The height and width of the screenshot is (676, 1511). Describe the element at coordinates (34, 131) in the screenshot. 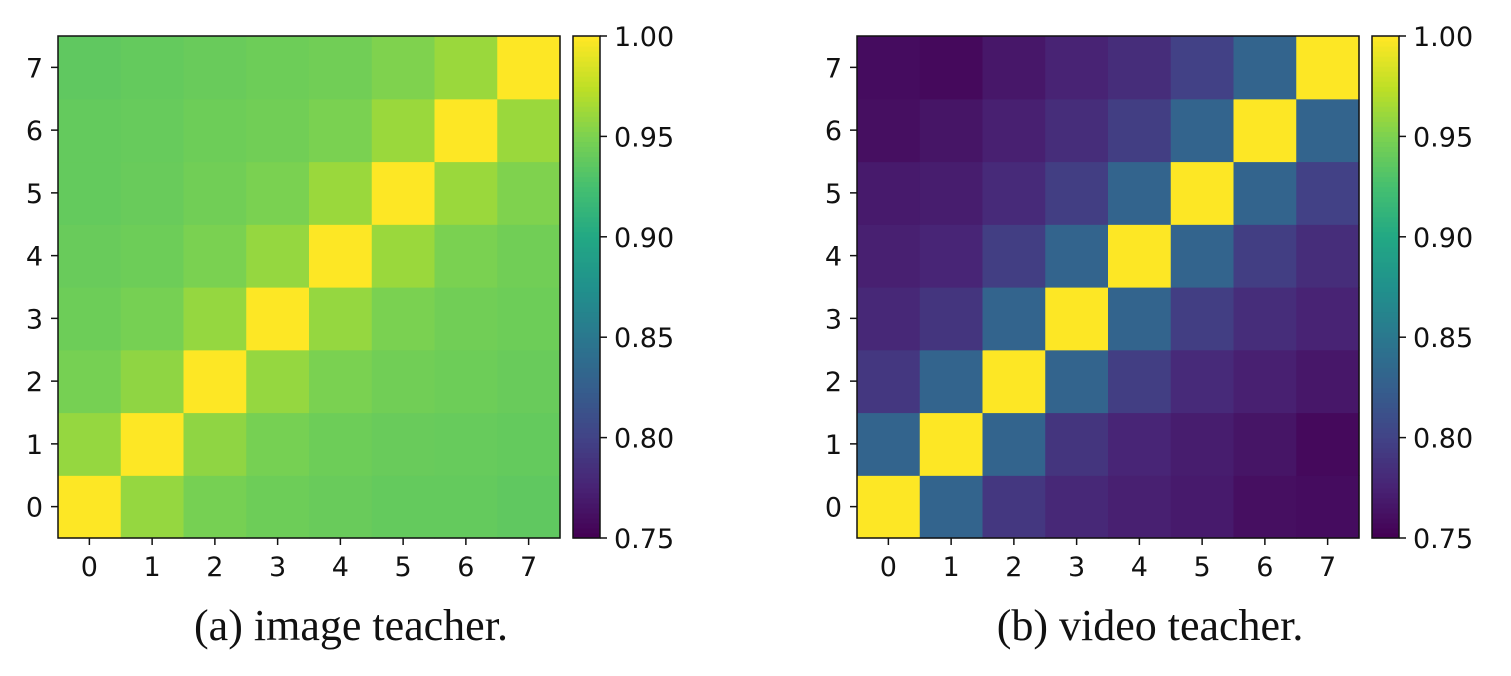

I see `y-tick-label: 6` at that location.